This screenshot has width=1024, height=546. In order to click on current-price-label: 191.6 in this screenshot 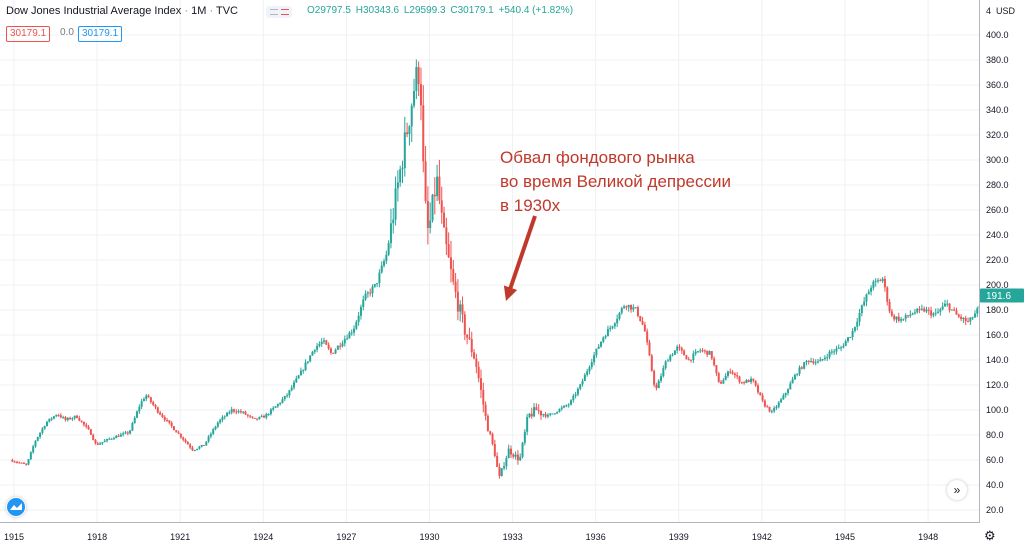, I will do `click(998, 296)`.